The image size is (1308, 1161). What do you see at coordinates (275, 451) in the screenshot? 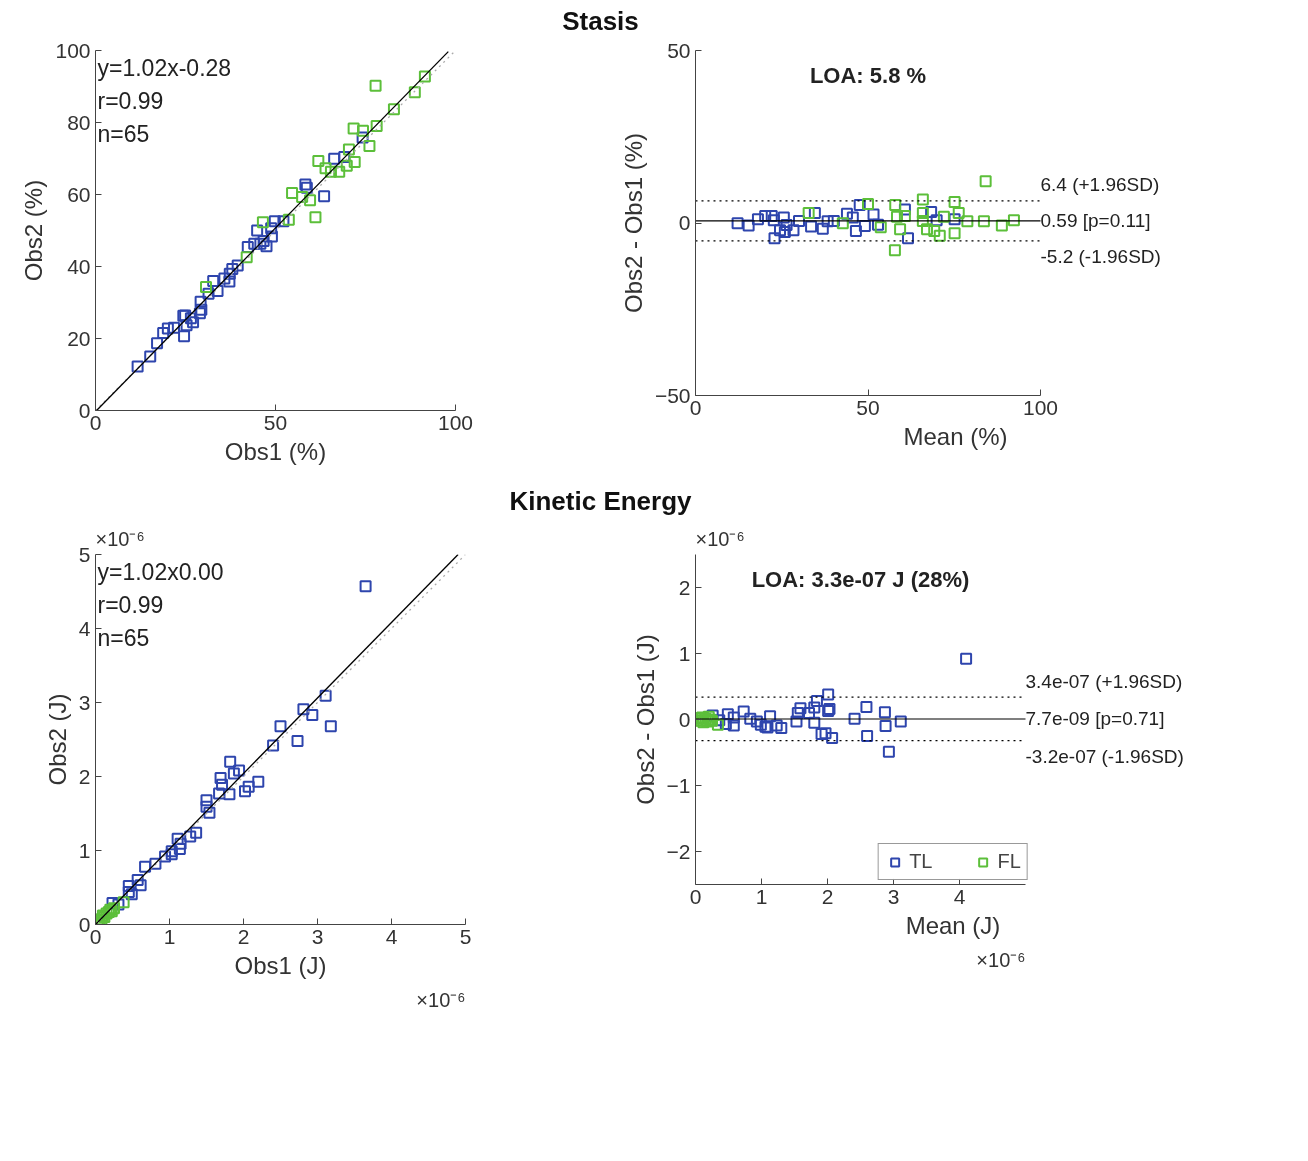
I see `x-axis-title: Obs1 (%)` at bounding box center [275, 451].